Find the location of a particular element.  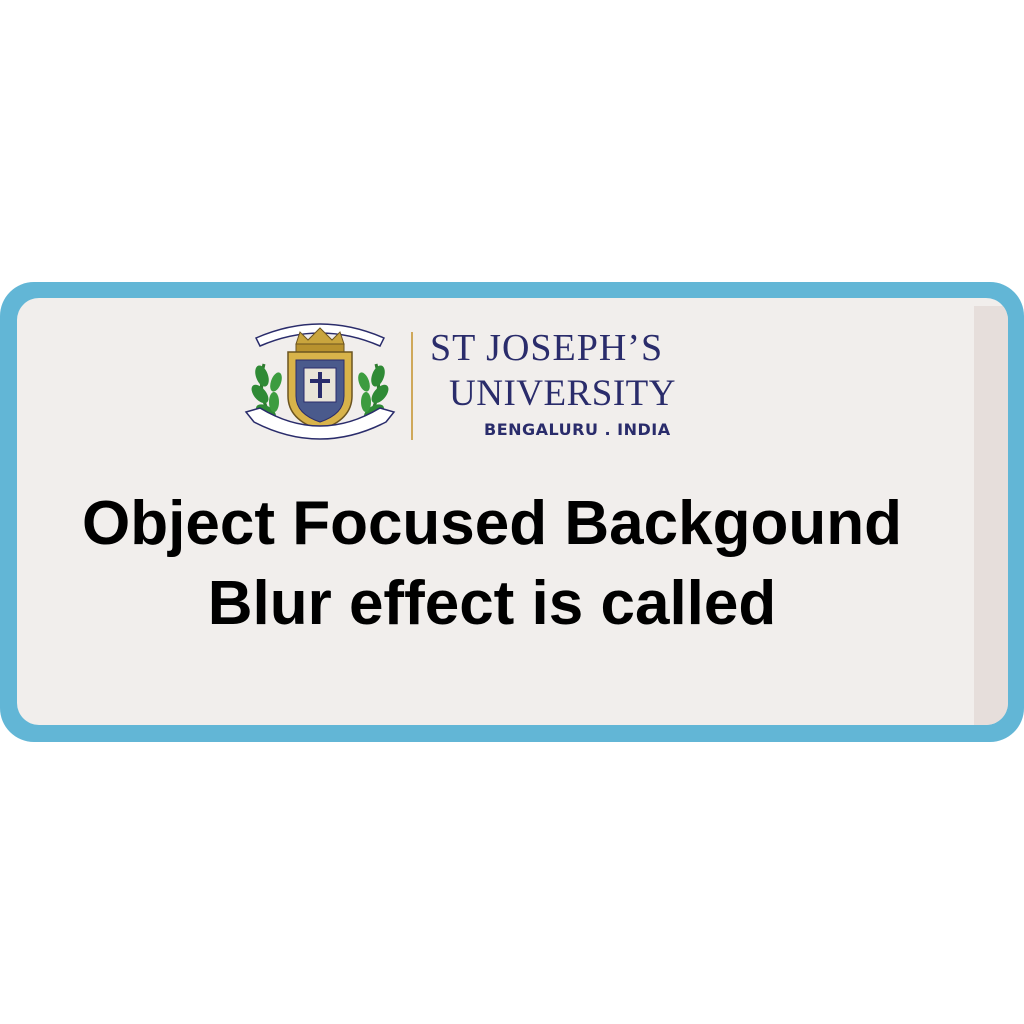

university-crest-icon is located at coordinates (320, 381).